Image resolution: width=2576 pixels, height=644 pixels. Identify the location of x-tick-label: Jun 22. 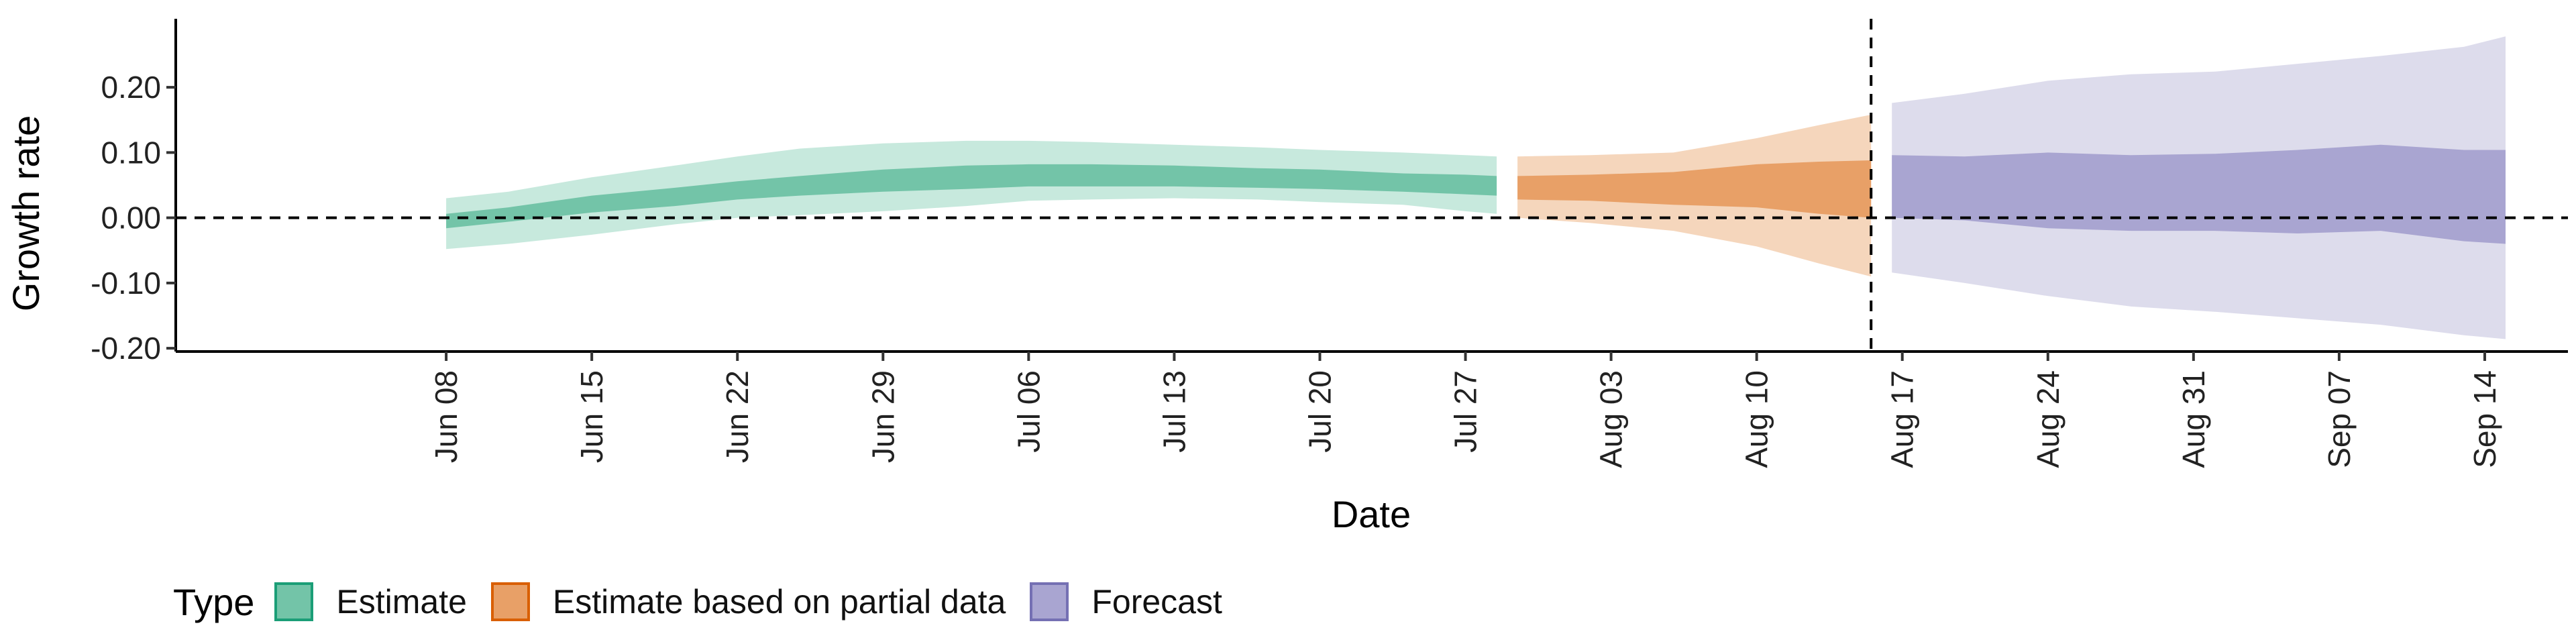
(737, 416).